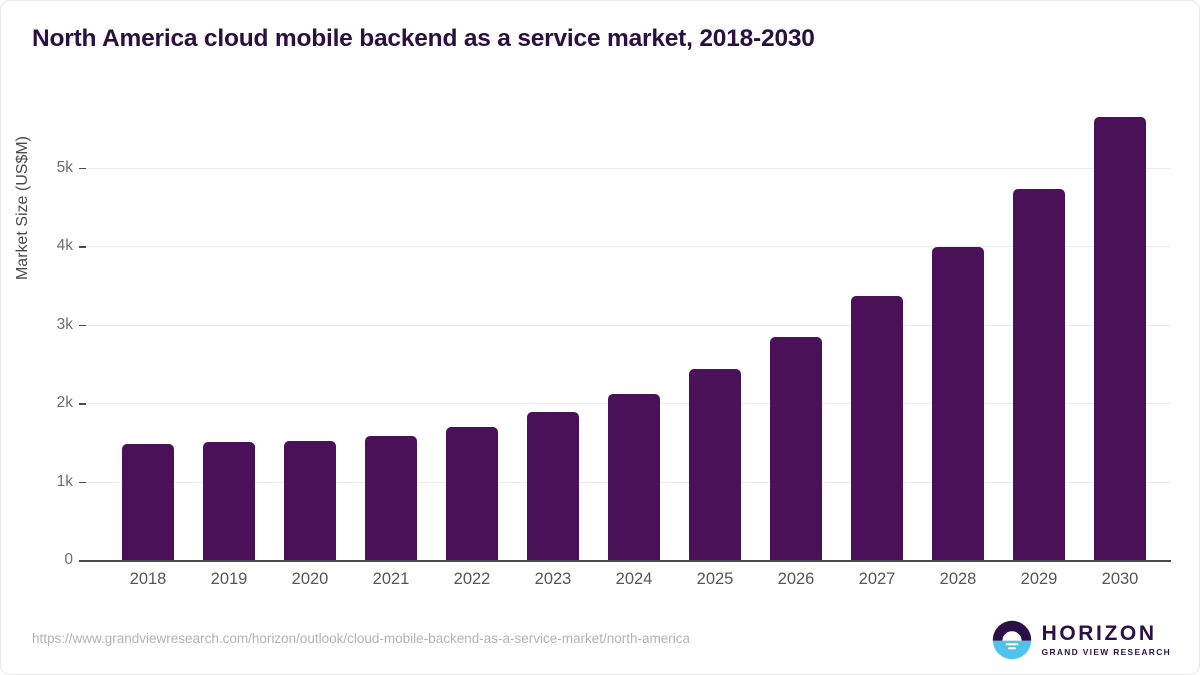 This screenshot has height=675, width=1200. Describe the element at coordinates (715, 464) in the screenshot. I see `bar-2025` at that location.